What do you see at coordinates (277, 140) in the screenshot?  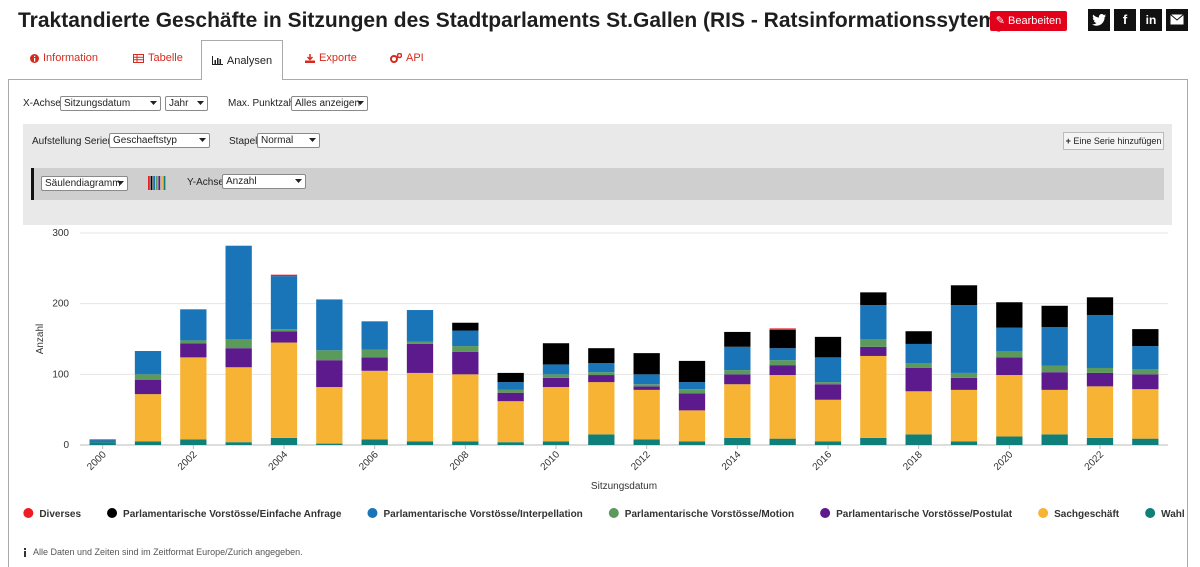 I see `select-value: Normal` at bounding box center [277, 140].